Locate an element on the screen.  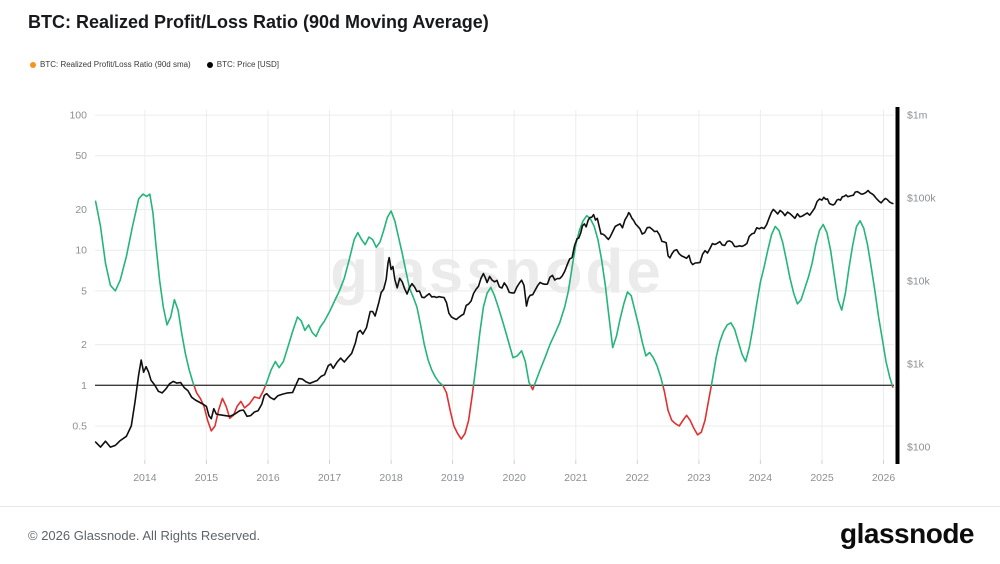
svg-text: 2017 is located at coordinates (330, 478).